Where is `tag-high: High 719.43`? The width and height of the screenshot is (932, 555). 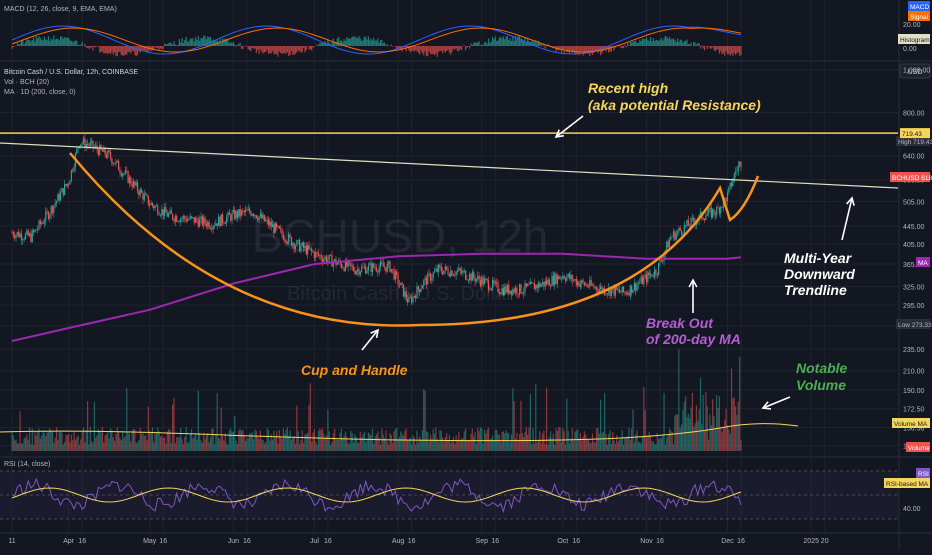
tag-high: High 719.43 is located at coordinates (915, 142).